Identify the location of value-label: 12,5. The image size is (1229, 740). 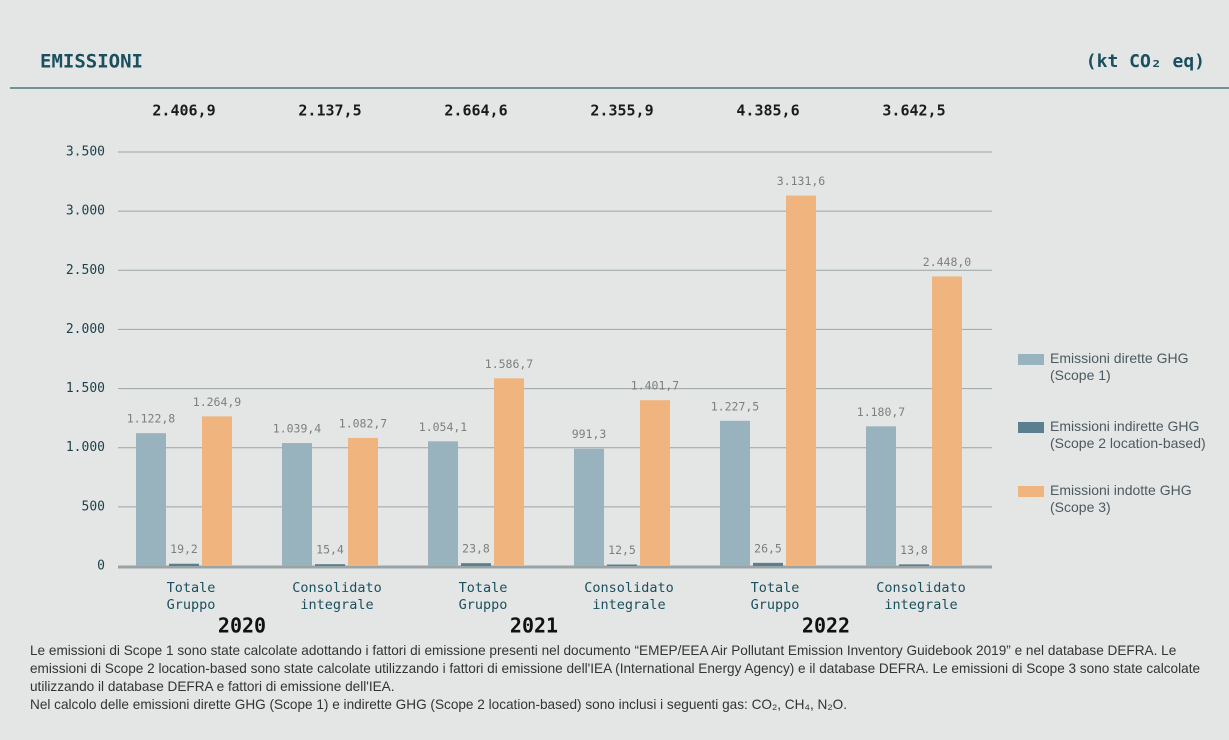
(622, 550).